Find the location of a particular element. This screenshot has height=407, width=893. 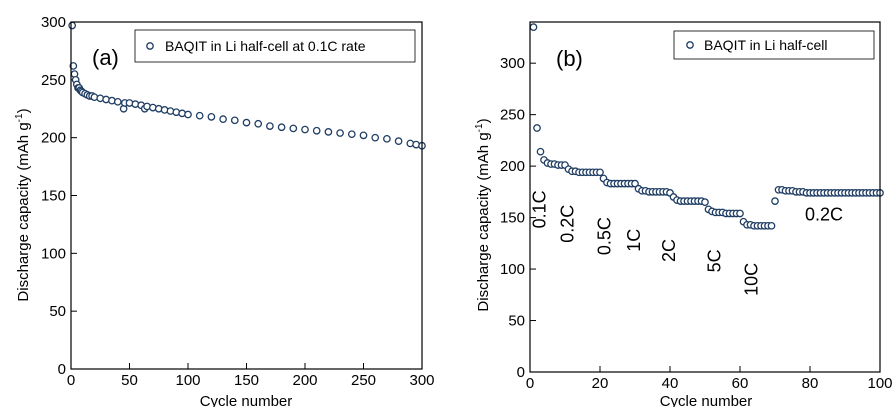

panel-a-legend-box is located at coordinates (275, 46).